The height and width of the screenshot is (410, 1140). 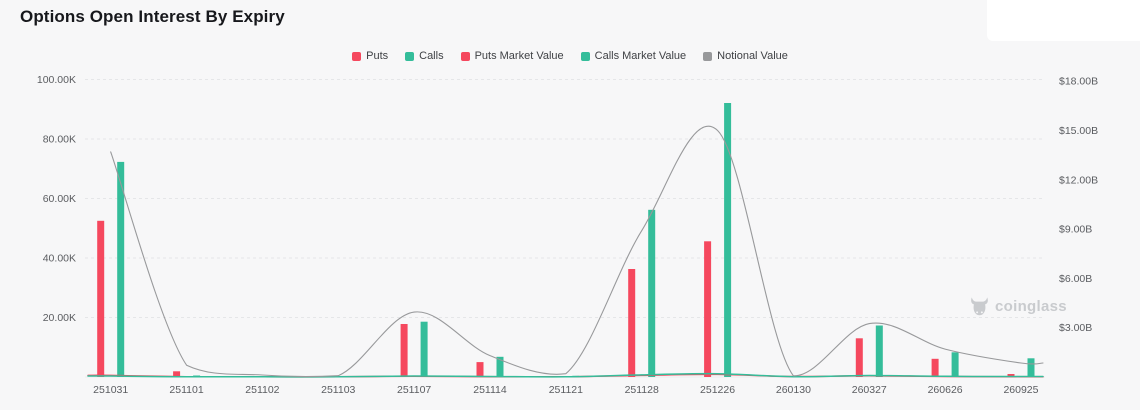 I want to click on legend-item-calls: Calls, so click(x=424, y=56).